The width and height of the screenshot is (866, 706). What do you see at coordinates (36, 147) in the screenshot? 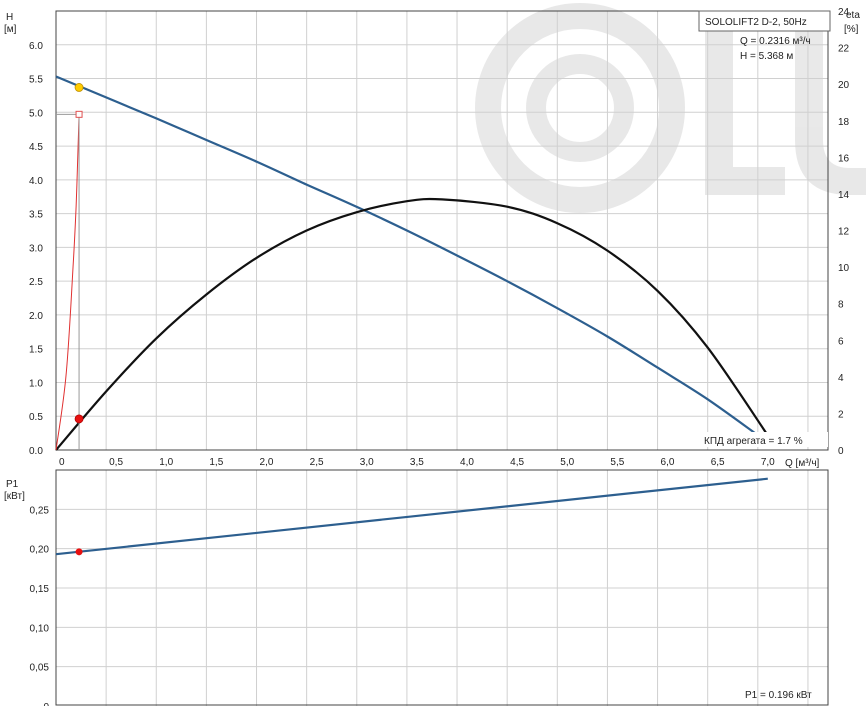
I see `left-y-tick-label: 4.5` at bounding box center [36, 147].